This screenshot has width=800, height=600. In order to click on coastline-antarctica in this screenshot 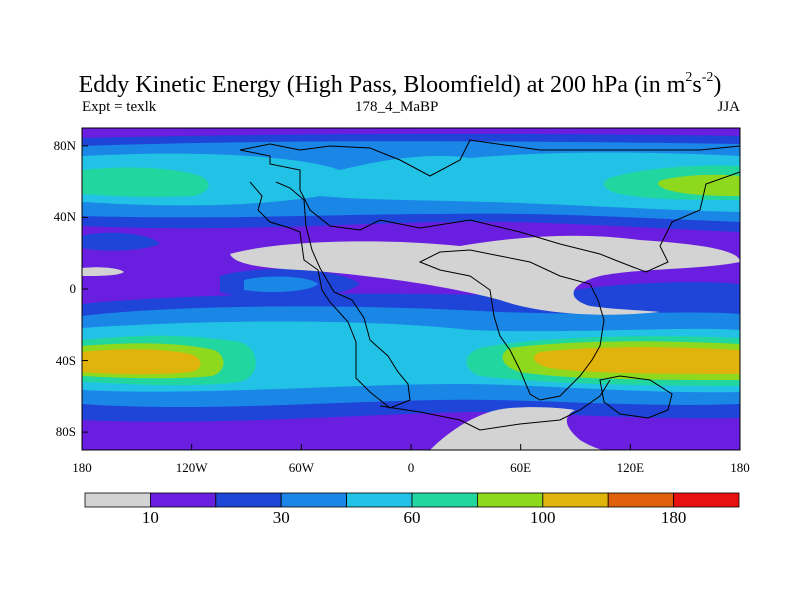, I will do `click(495, 405)`.